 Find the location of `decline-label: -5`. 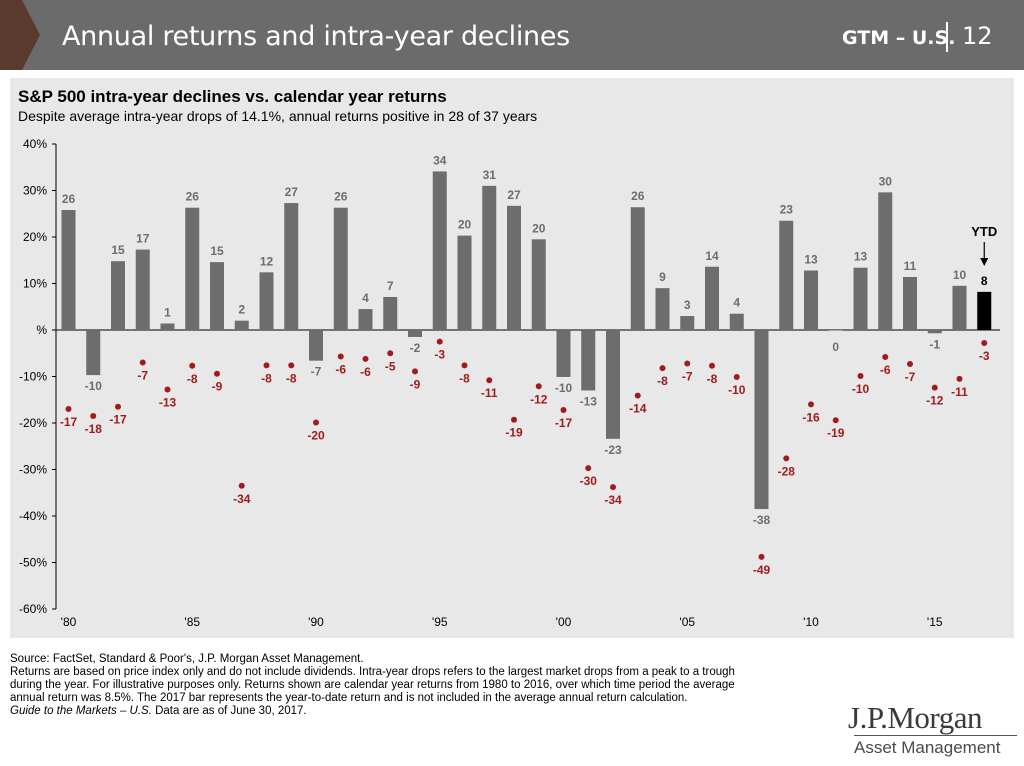

decline-label: -5 is located at coordinates (390, 366).